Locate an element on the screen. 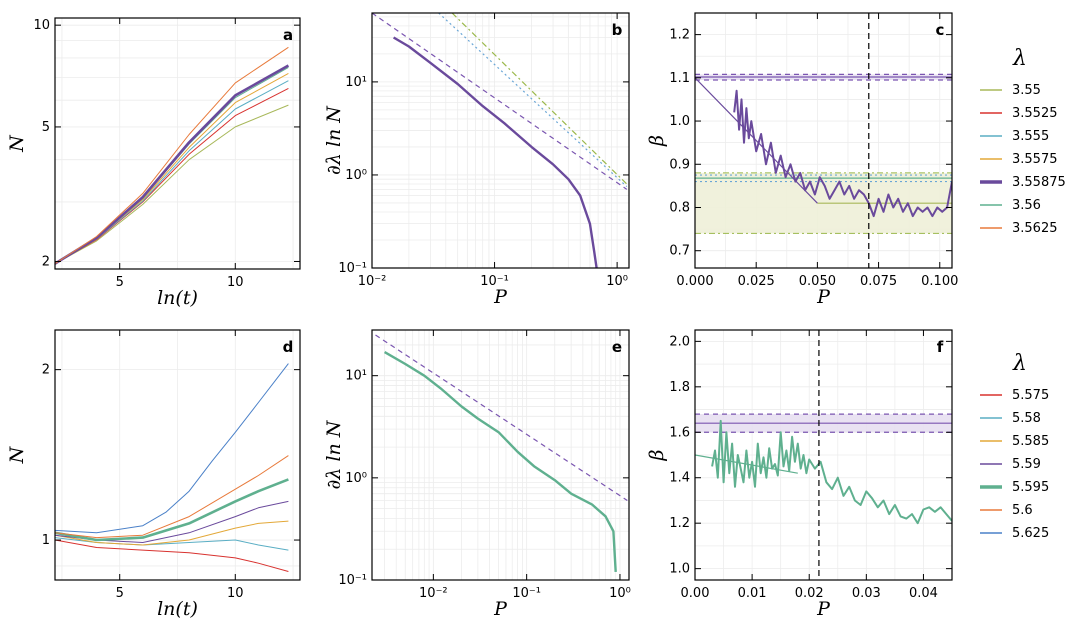  y-tick-label: 1.6 is located at coordinates (679, 432).